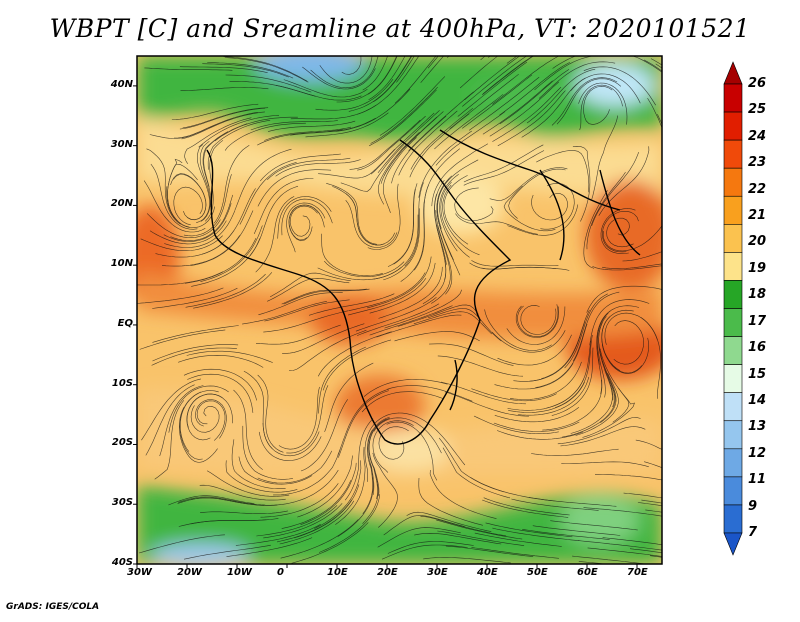 This screenshot has width=800, height=622. I want to click on lat-label: 40N, so click(121, 84).